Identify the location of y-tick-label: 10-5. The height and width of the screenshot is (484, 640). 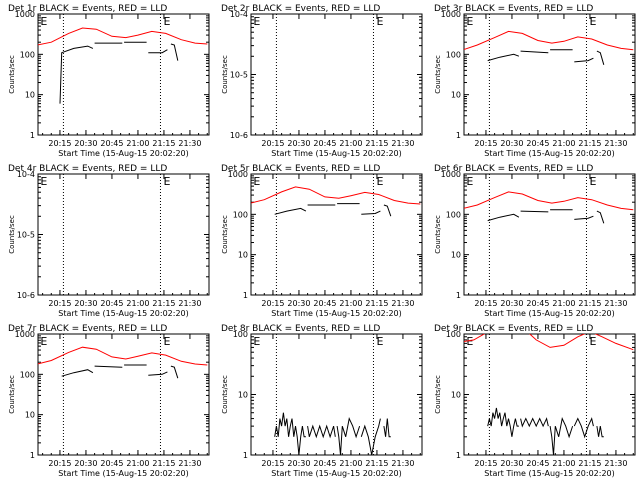
(239, 75).